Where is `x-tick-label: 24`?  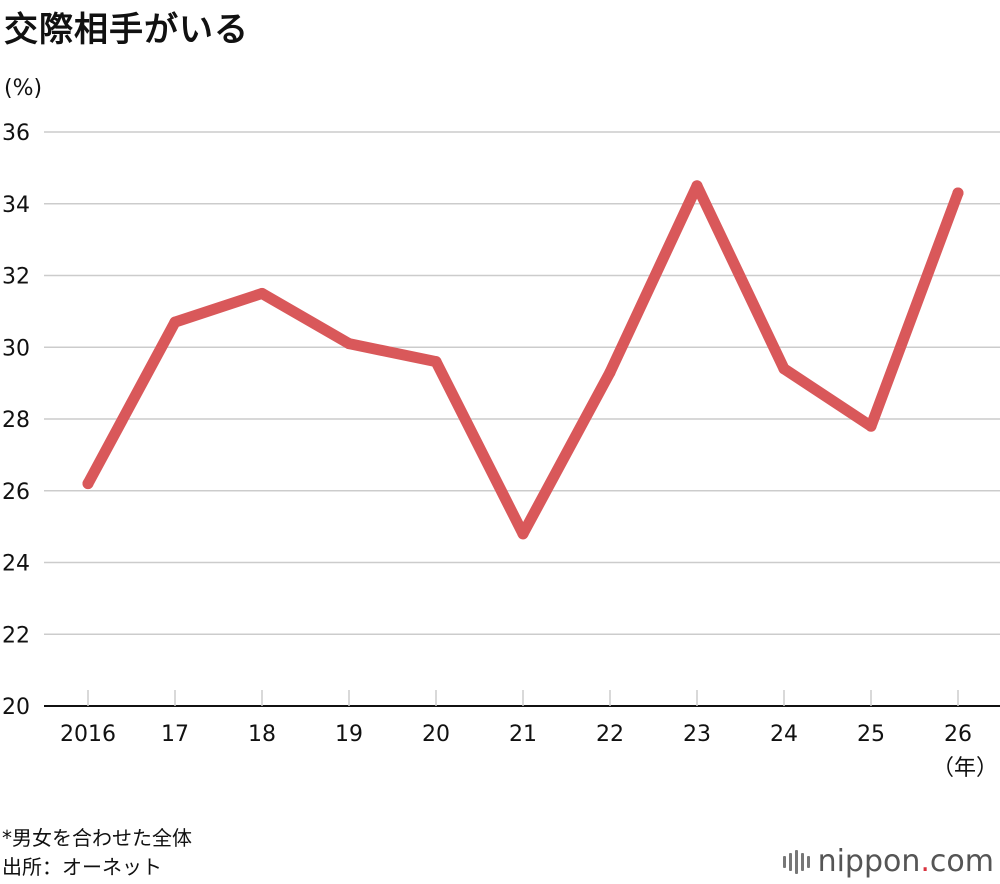
x-tick-label: 24 is located at coordinates (784, 734).